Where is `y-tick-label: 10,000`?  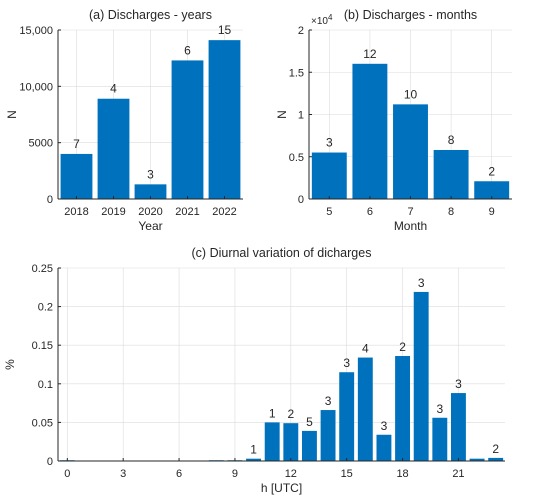 y-tick-label: 10,000 is located at coordinates (36, 87).